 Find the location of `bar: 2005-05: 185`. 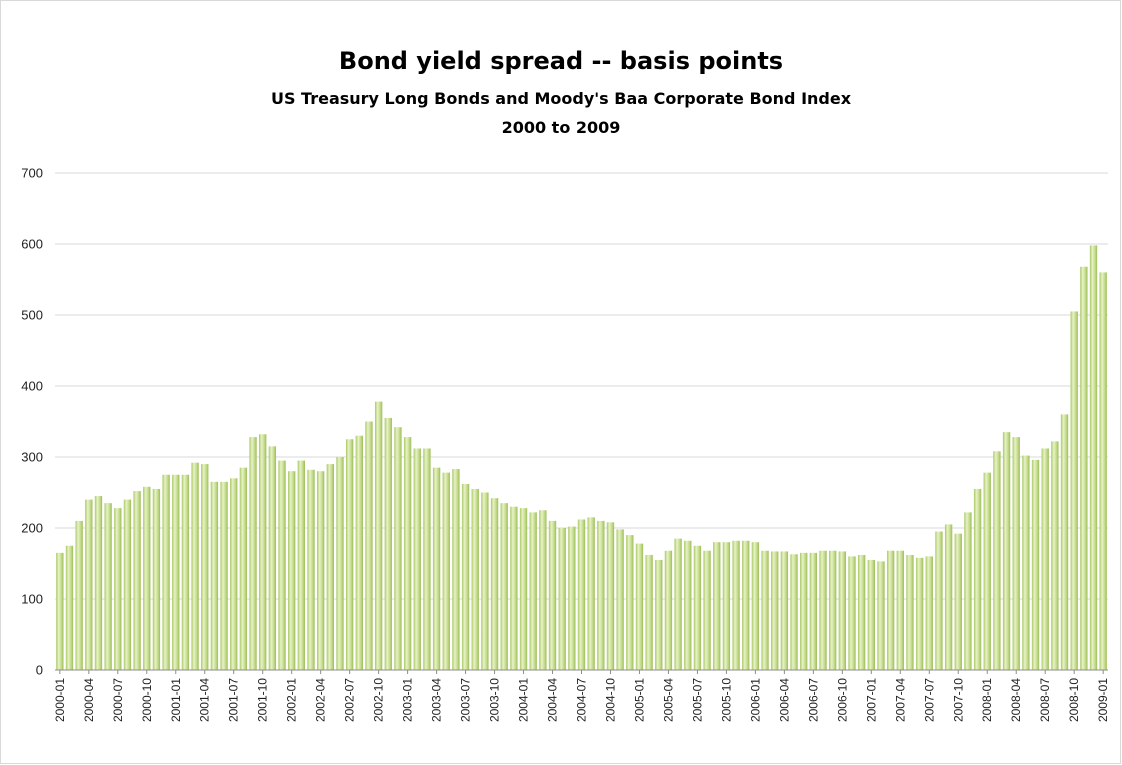

bar: 2005-05: 185 is located at coordinates (678, 604).